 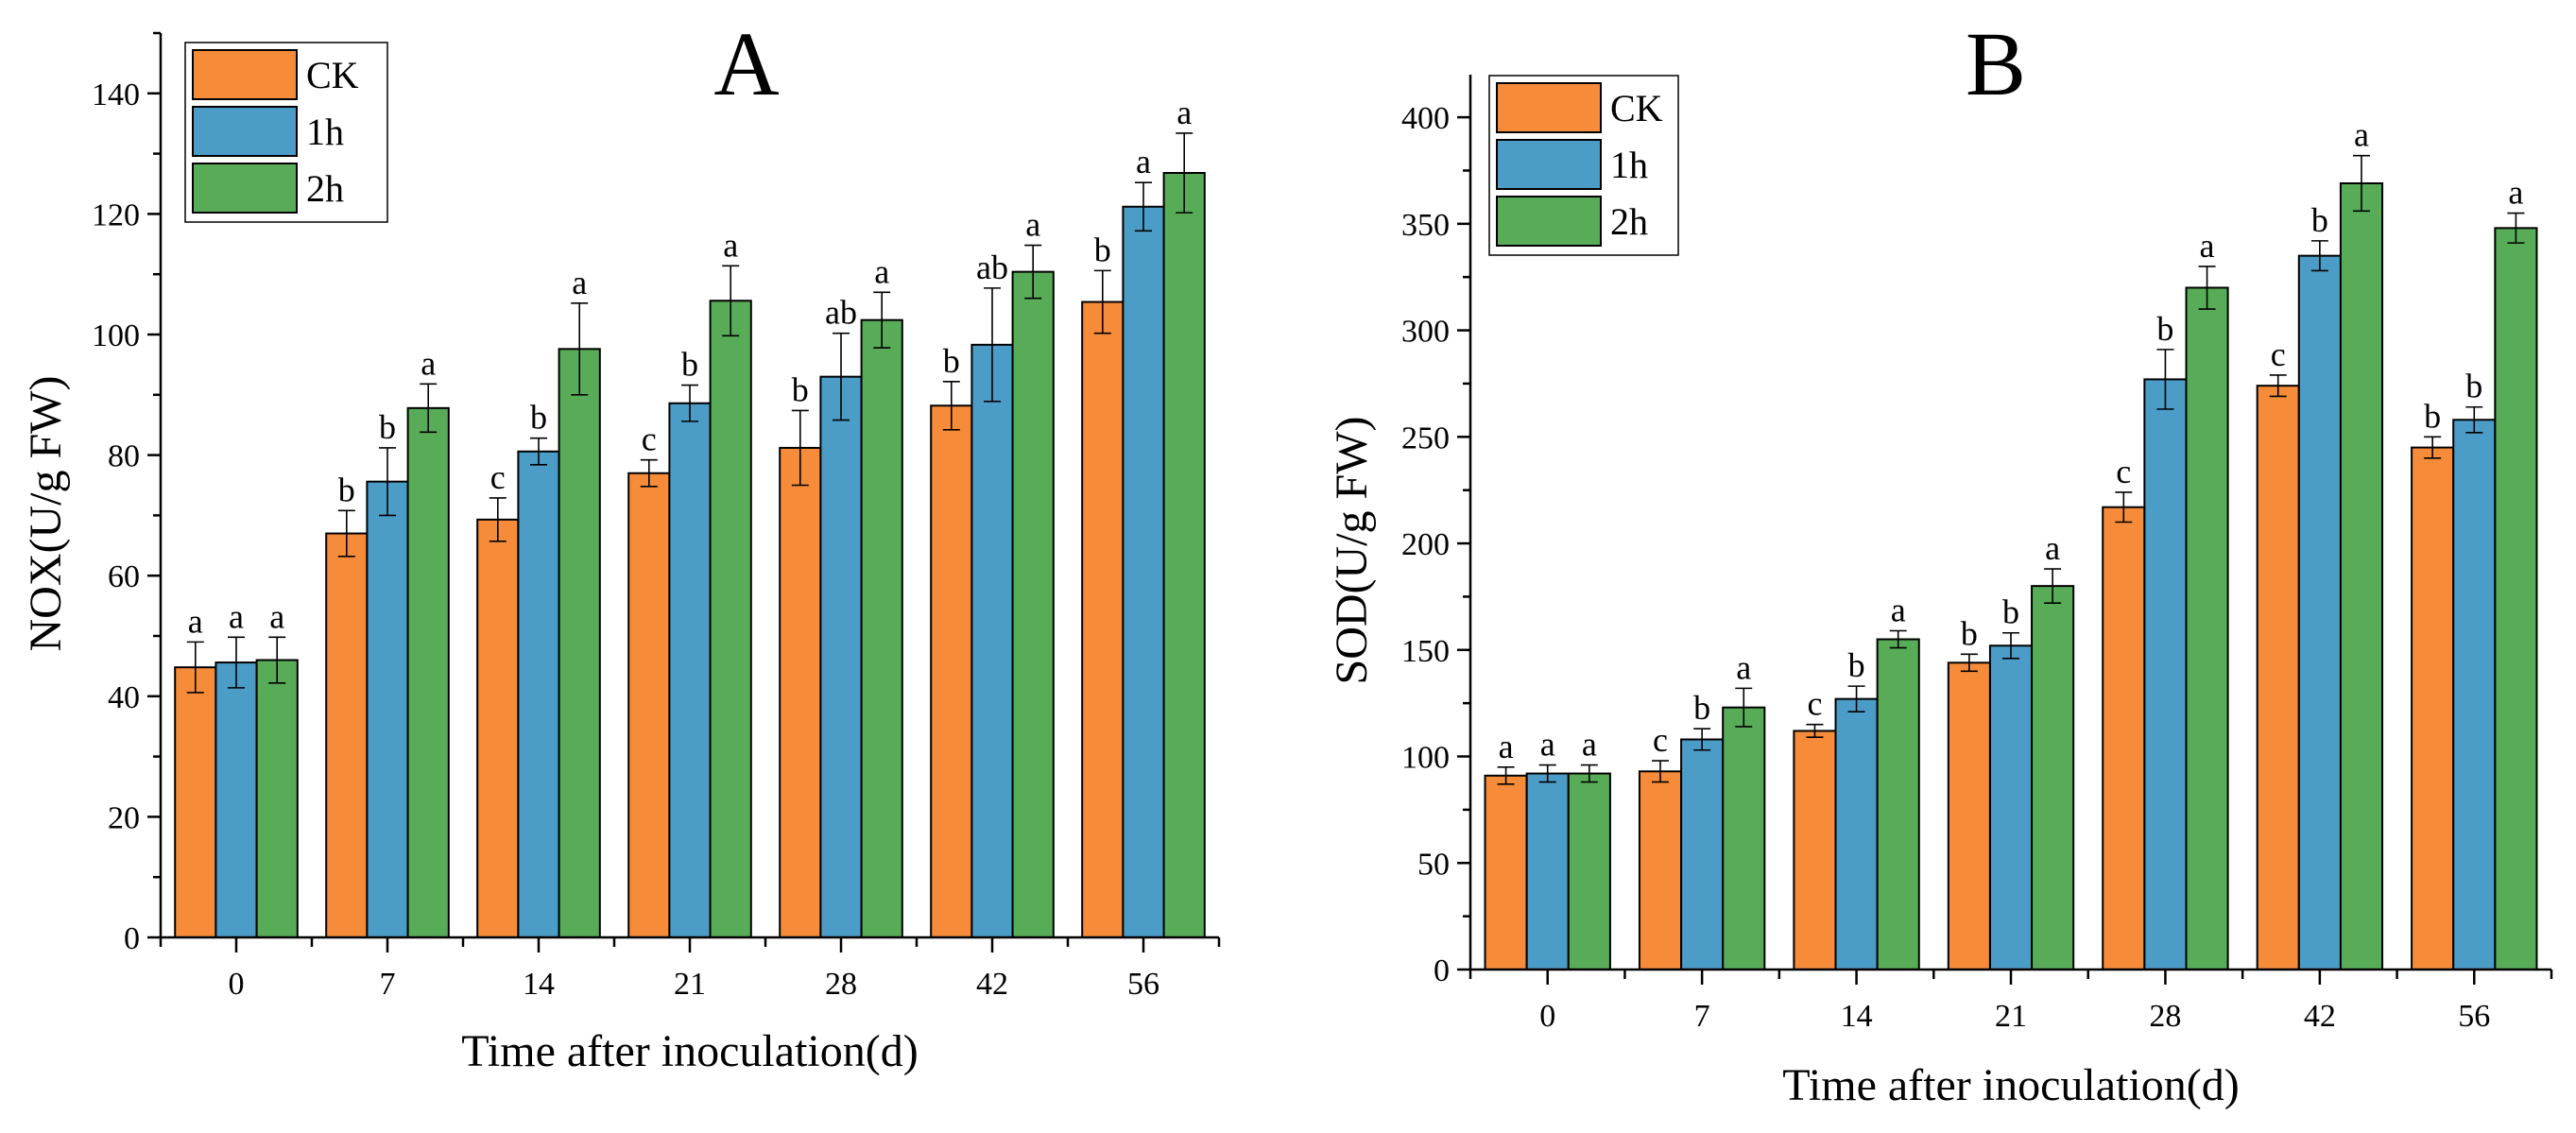 What do you see at coordinates (1425, 438) in the screenshot?
I see `panel-1-y-tick-label-250: 250` at bounding box center [1425, 438].